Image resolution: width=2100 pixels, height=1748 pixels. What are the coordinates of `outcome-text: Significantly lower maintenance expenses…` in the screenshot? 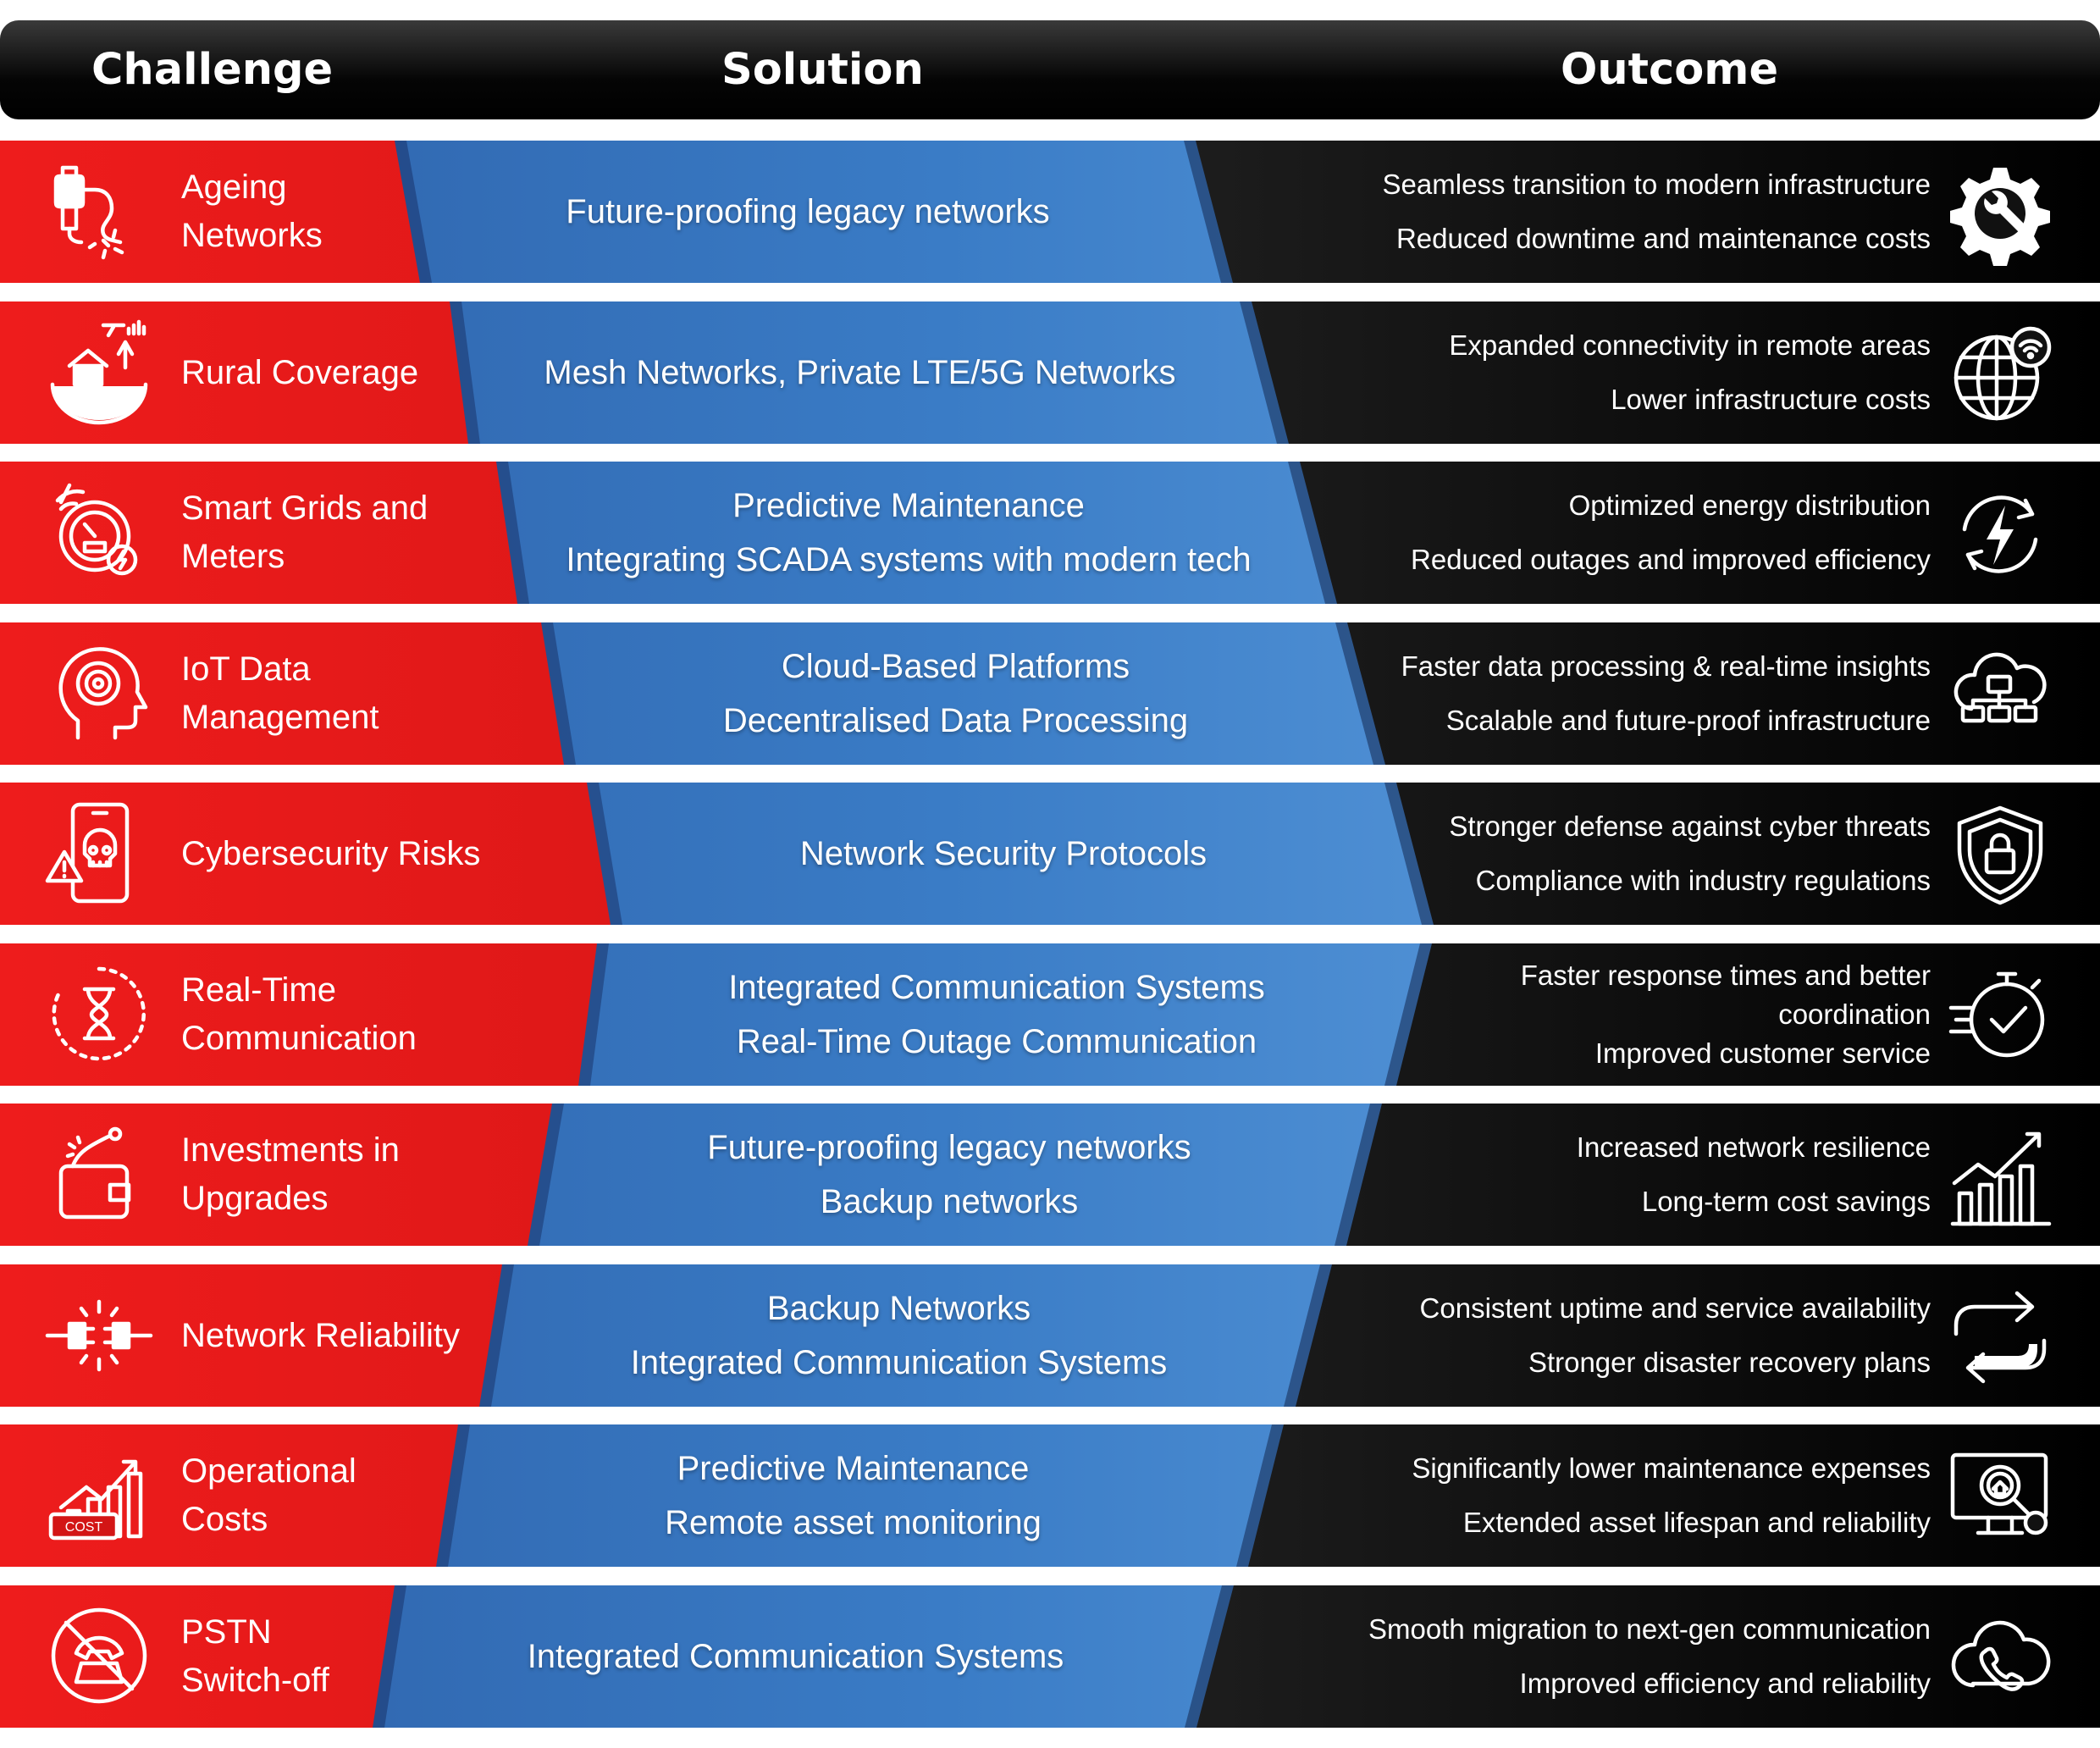 It's located at (1550, 1495).